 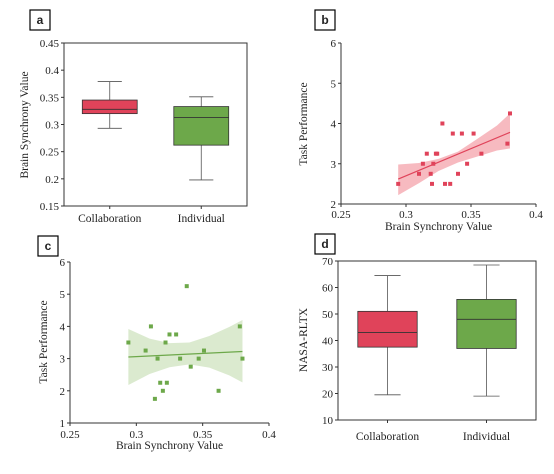 What do you see at coordinates (52, 180) in the screenshot?
I see `y-tick-label: 0.2` at bounding box center [52, 180].